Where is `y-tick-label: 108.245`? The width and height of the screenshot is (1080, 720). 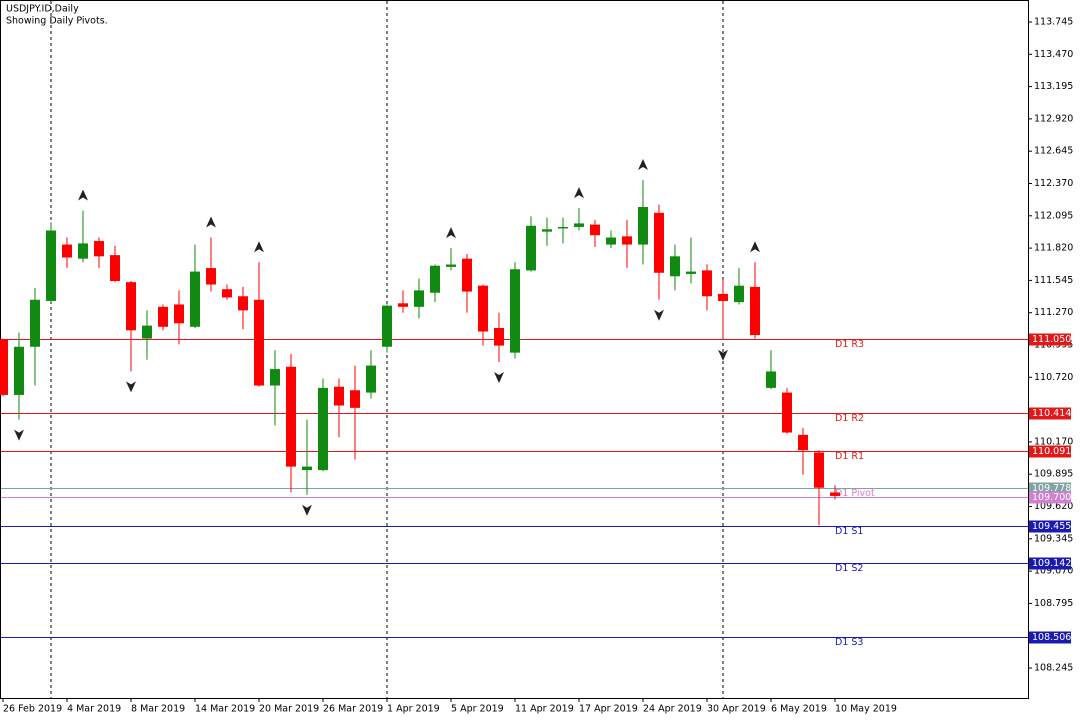 y-tick-label: 108.245 is located at coordinates (1053, 668).